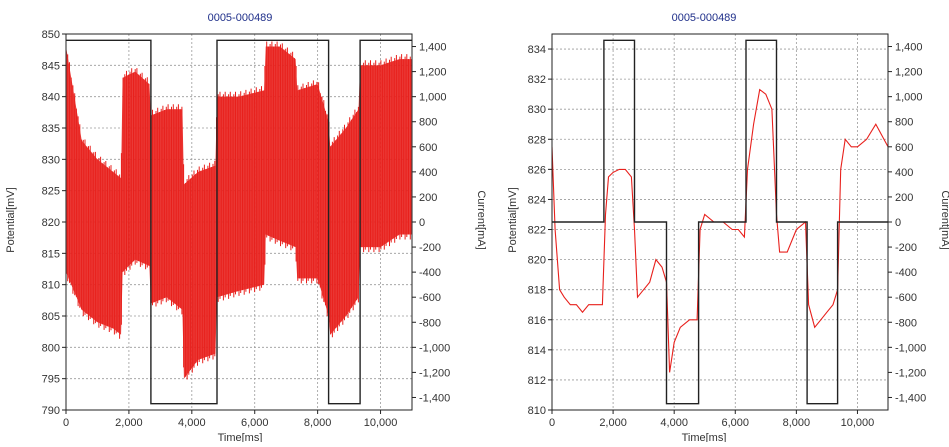 Image resolution: width=949 pixels, height=447 pixels. I want to click on y-tick-label: 795, so click(51, 380).